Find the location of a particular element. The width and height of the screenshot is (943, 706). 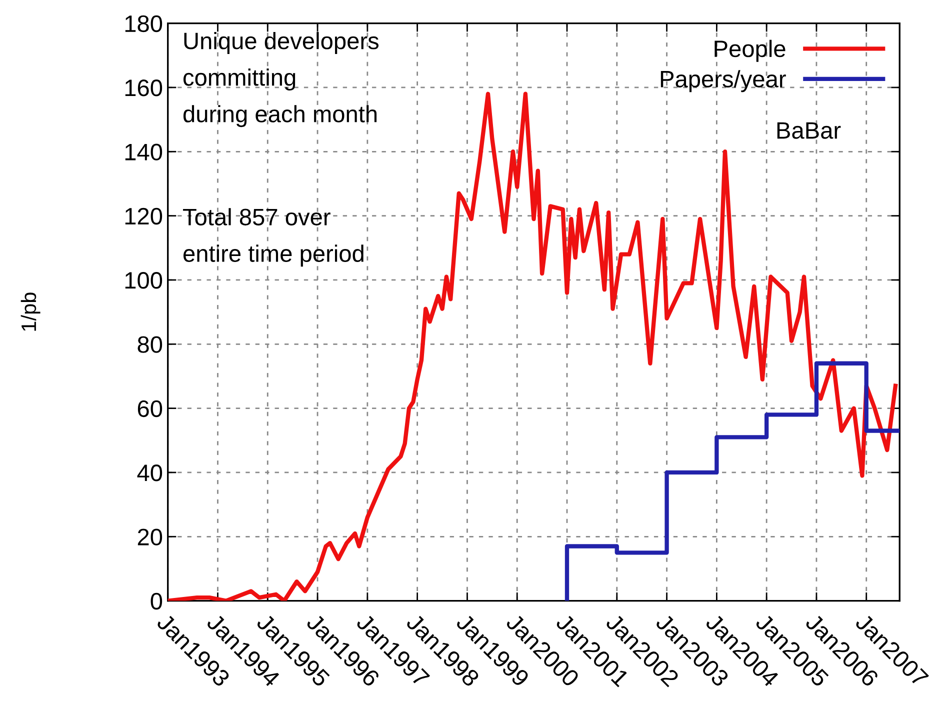

annotation: BaBar is located at coordinates (809, 130).